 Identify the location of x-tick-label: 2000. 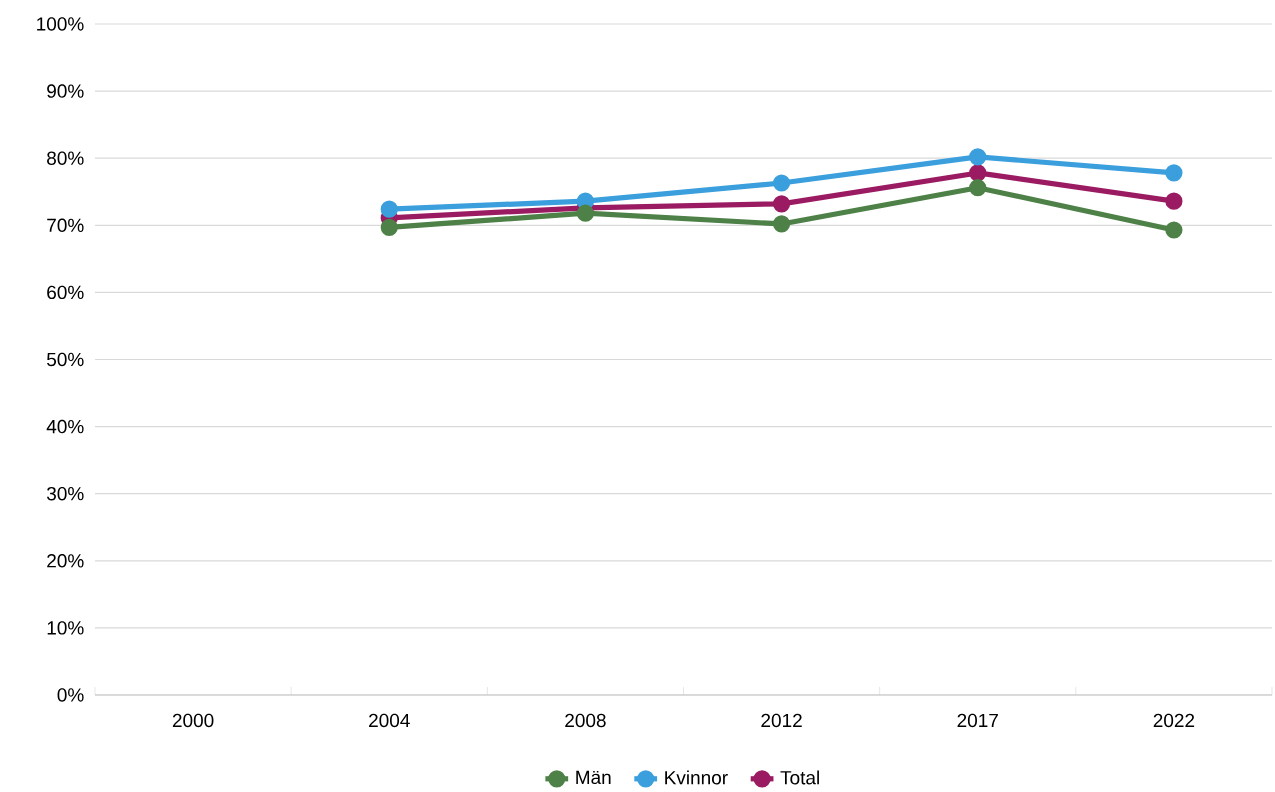
(193, 720).